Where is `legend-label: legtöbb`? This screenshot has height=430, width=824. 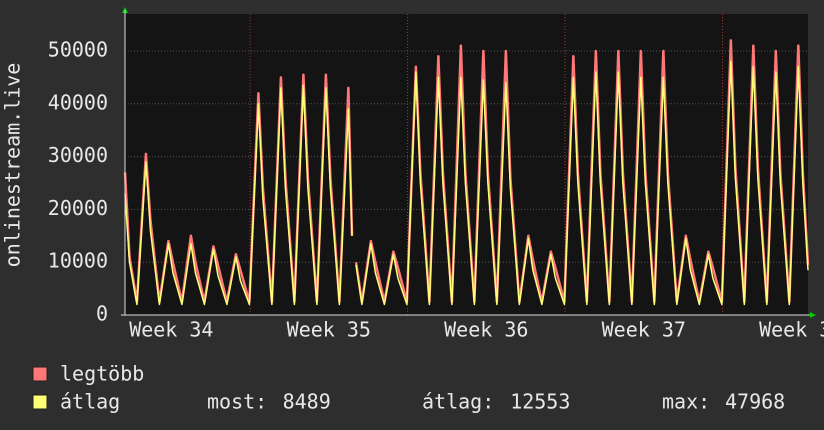 legend-label: legtöbb is located at coordinates (102, 374).